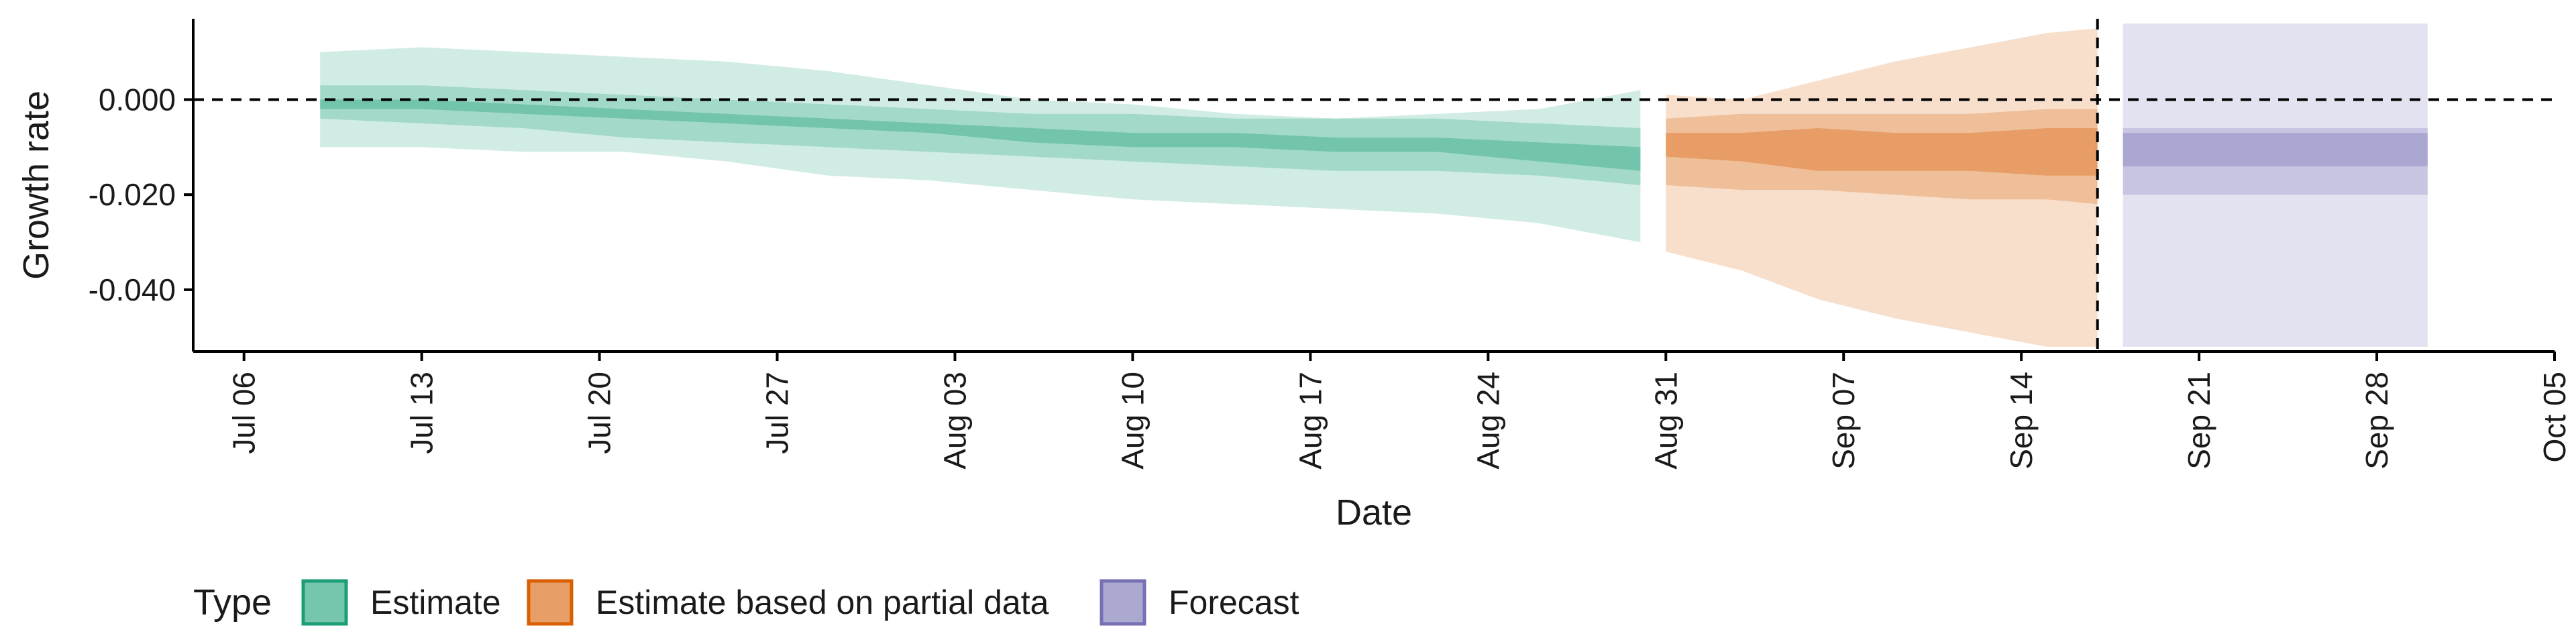 The width and height of the screenshot is (2576, 644). I want to click on y-tick-label: -0.040, so click(132, 289).